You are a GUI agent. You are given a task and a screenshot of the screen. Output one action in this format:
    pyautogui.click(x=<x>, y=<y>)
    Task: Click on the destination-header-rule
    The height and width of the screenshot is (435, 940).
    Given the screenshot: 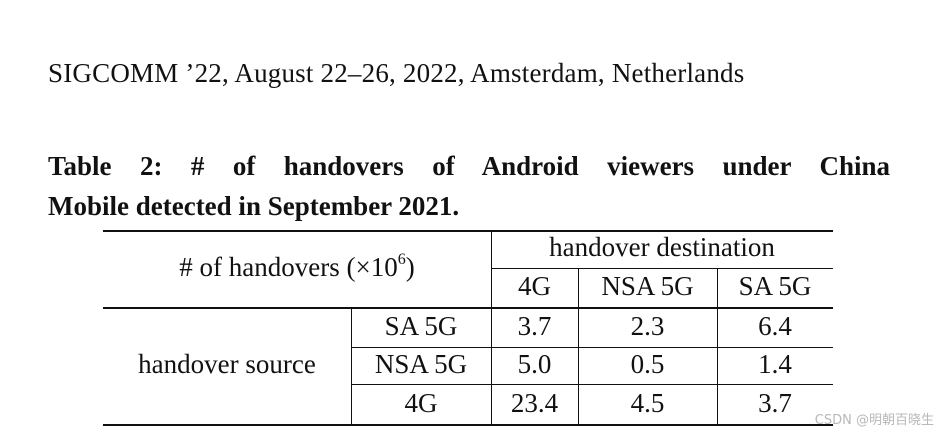 What is the action you would take?
    pyautogui.click(x=662, y=268)
    